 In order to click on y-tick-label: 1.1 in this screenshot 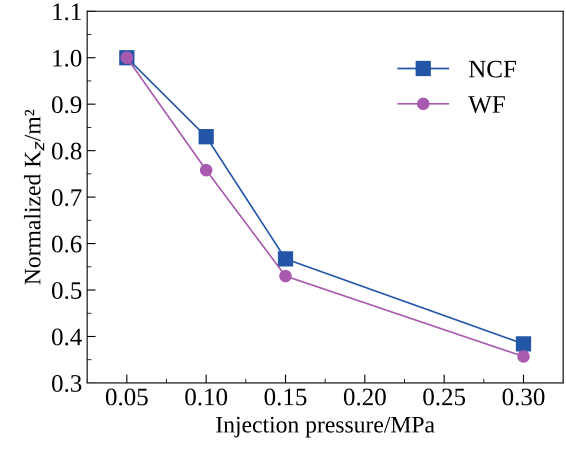, I will do `click(67, 11)`.